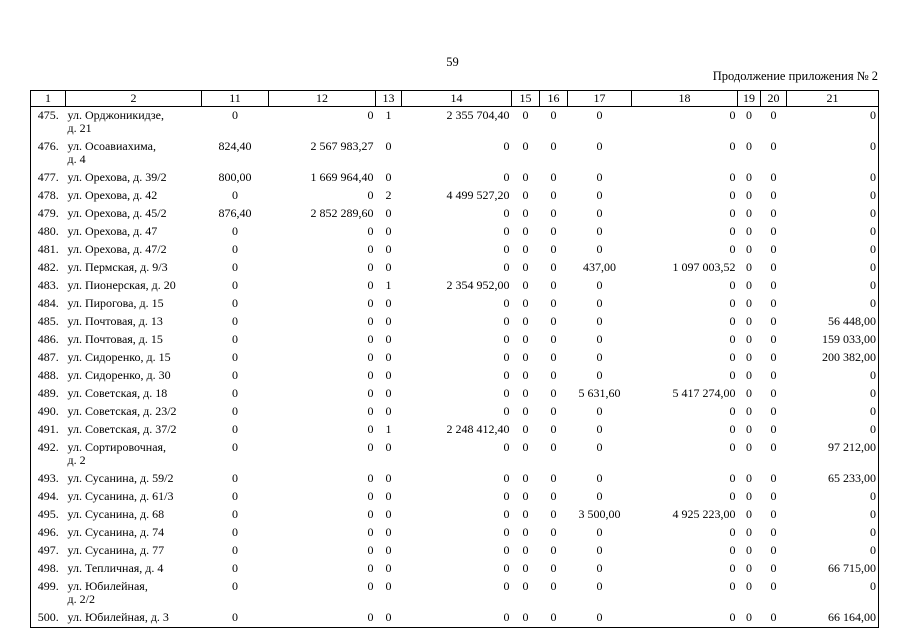 Image resolution: width=905 pixels, height=640 pixels. What do you see at coordinates (455, 533) in the screenshot?
I see `table-row: 496. ул. Сусанина, д. 74 0 0 0 0 0 0 0 0 0 0 0` at bounding box center [455, 533].